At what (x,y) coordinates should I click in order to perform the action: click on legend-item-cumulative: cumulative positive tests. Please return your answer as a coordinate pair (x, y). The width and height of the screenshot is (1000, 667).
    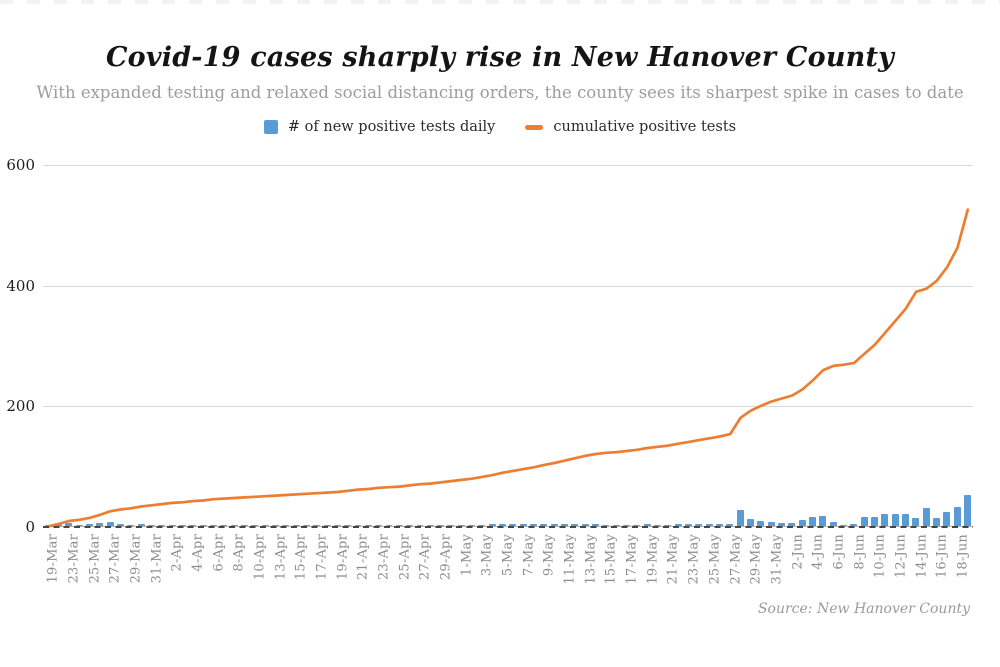
    Looking at the image, I should click on (630, 127).